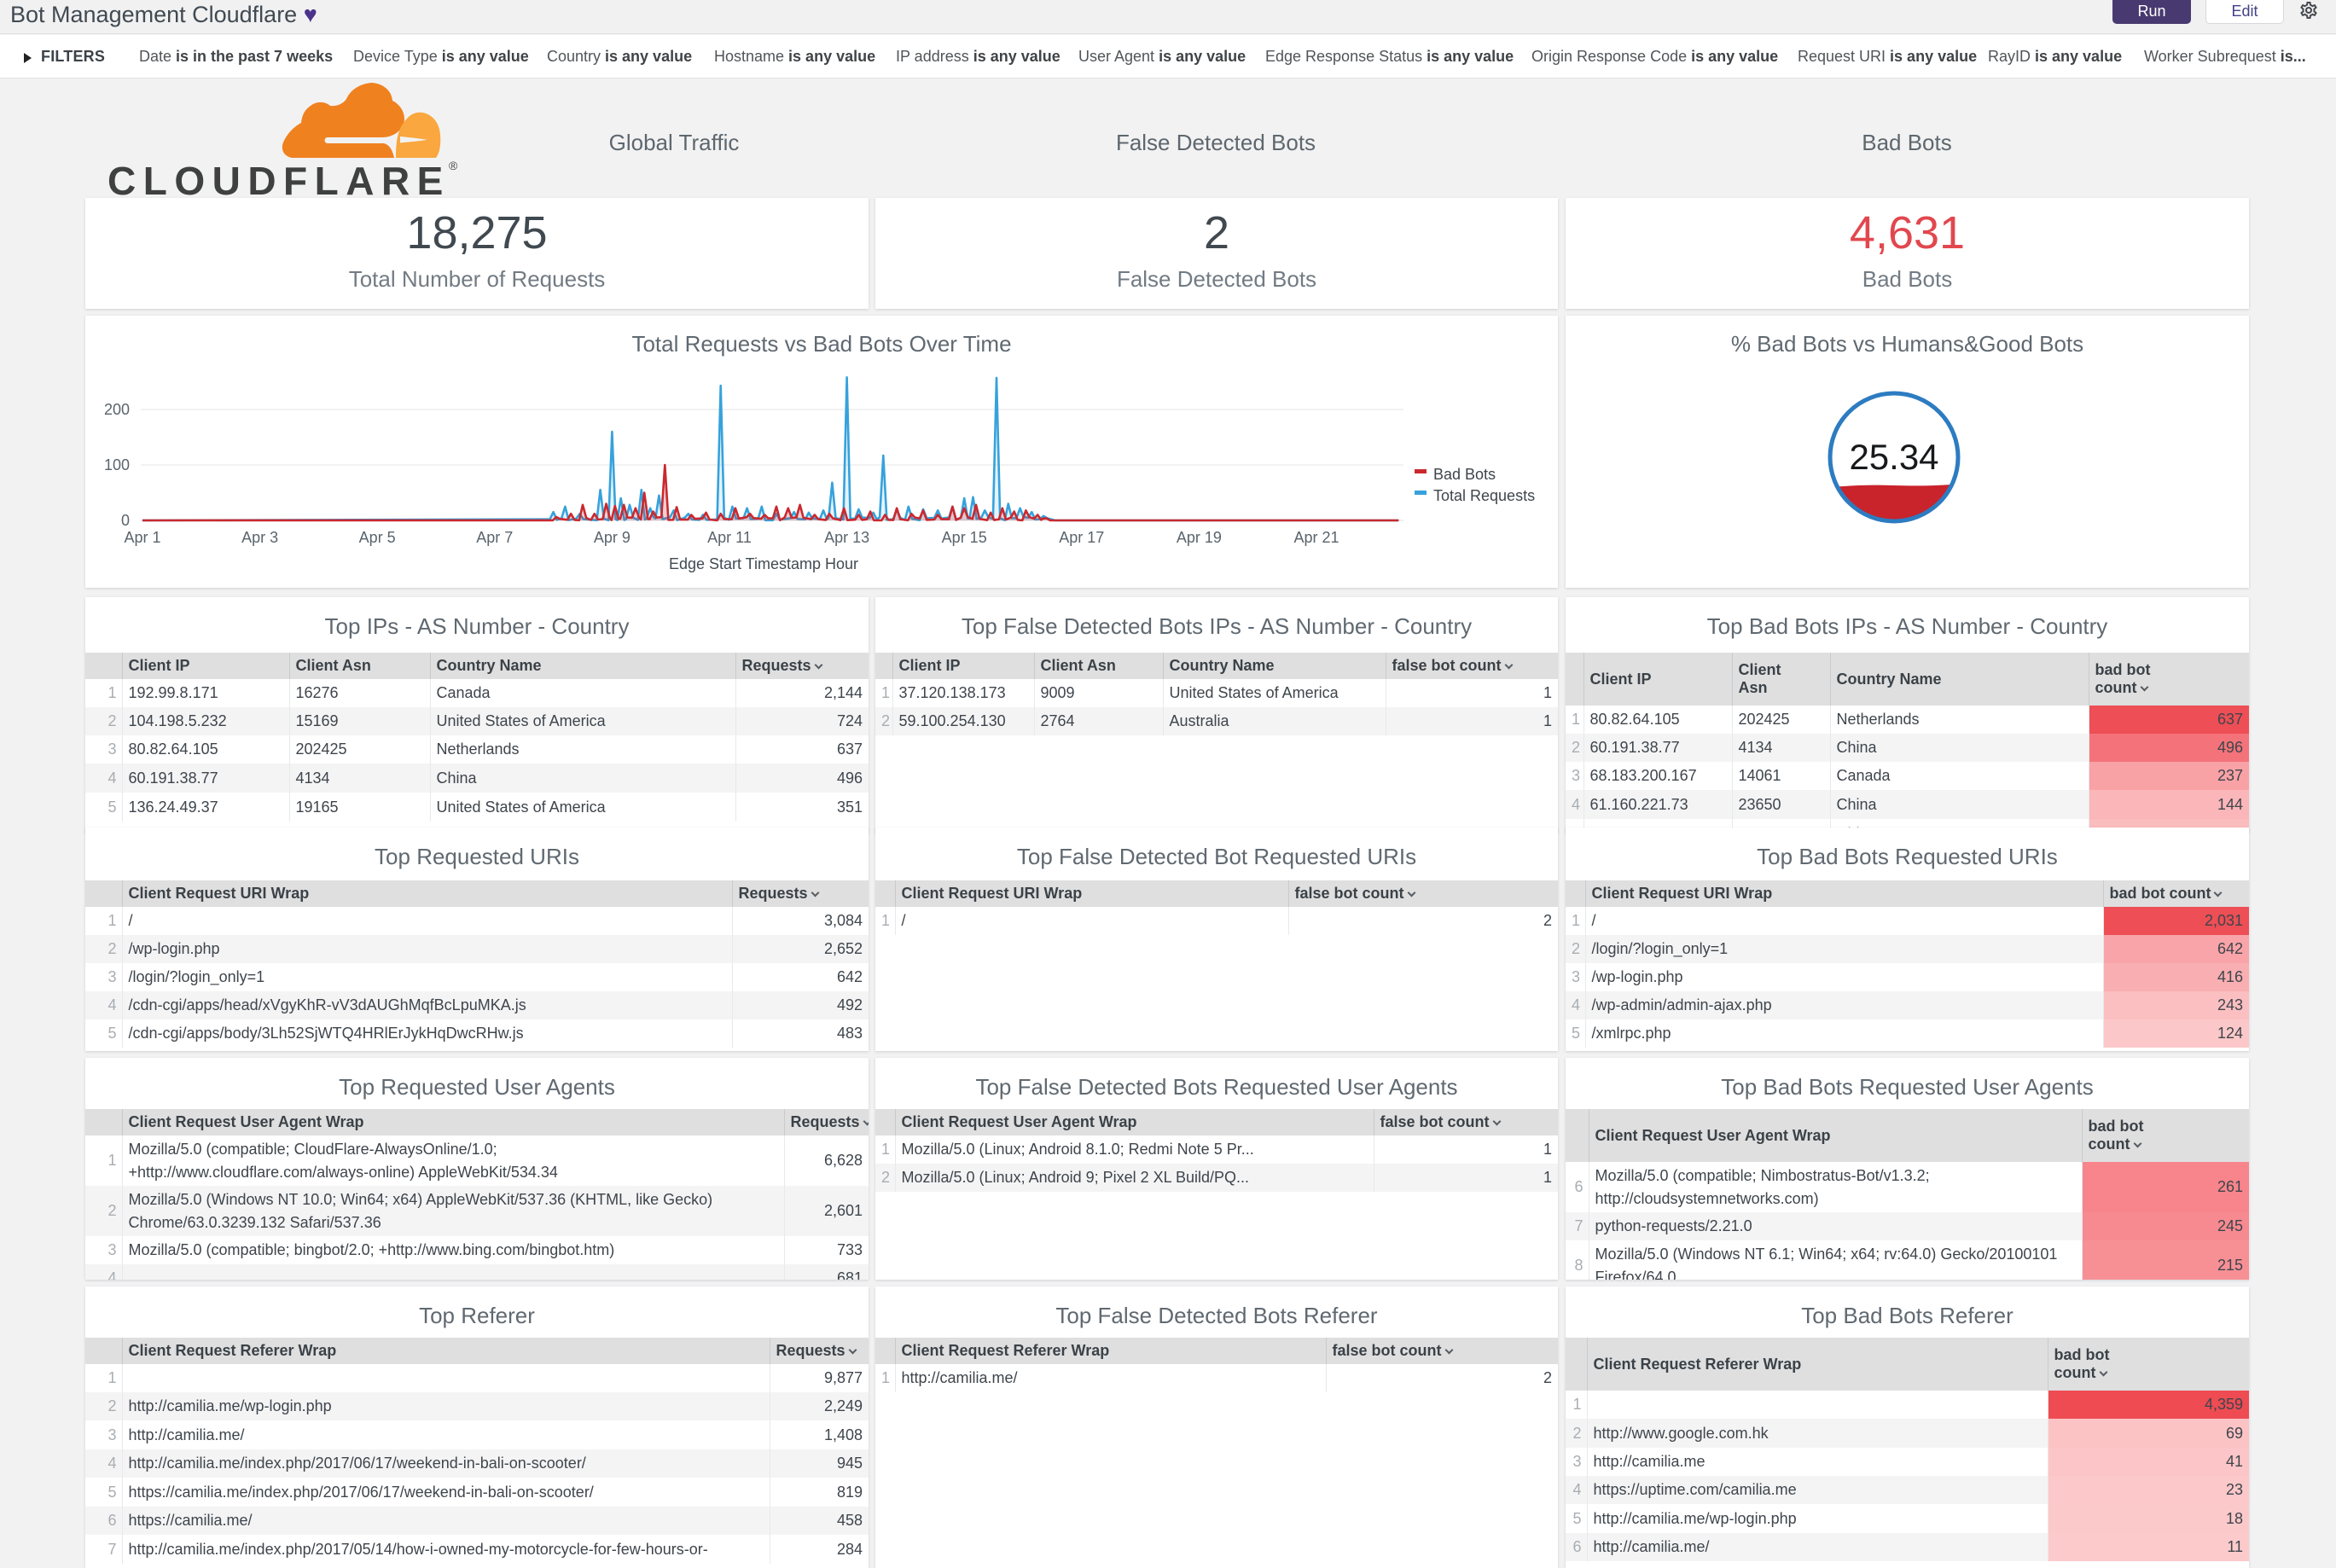  What do you see at coordinates (495, 537) in the screenshot?
I see `svg-text: Apr 7` at bounding box center [495, 537].